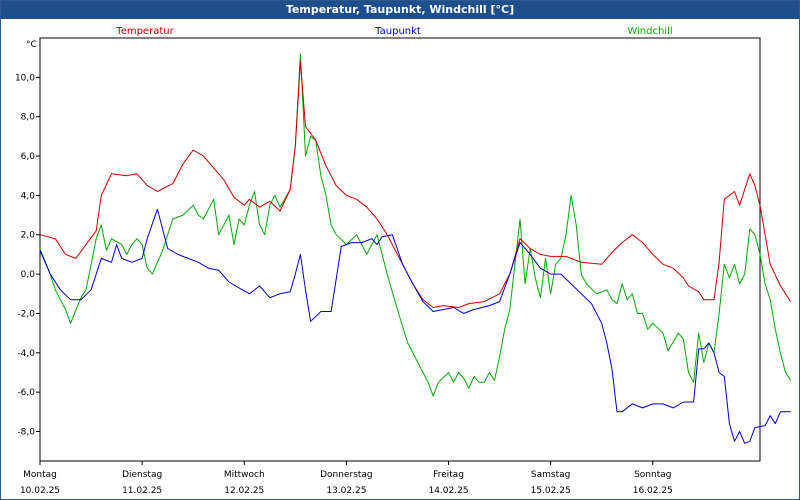 The image size is (800, 500). Describe the element at coordinates (346, 475) in the screenshot. I see `x-tick-day: Donnerstag` at that location.